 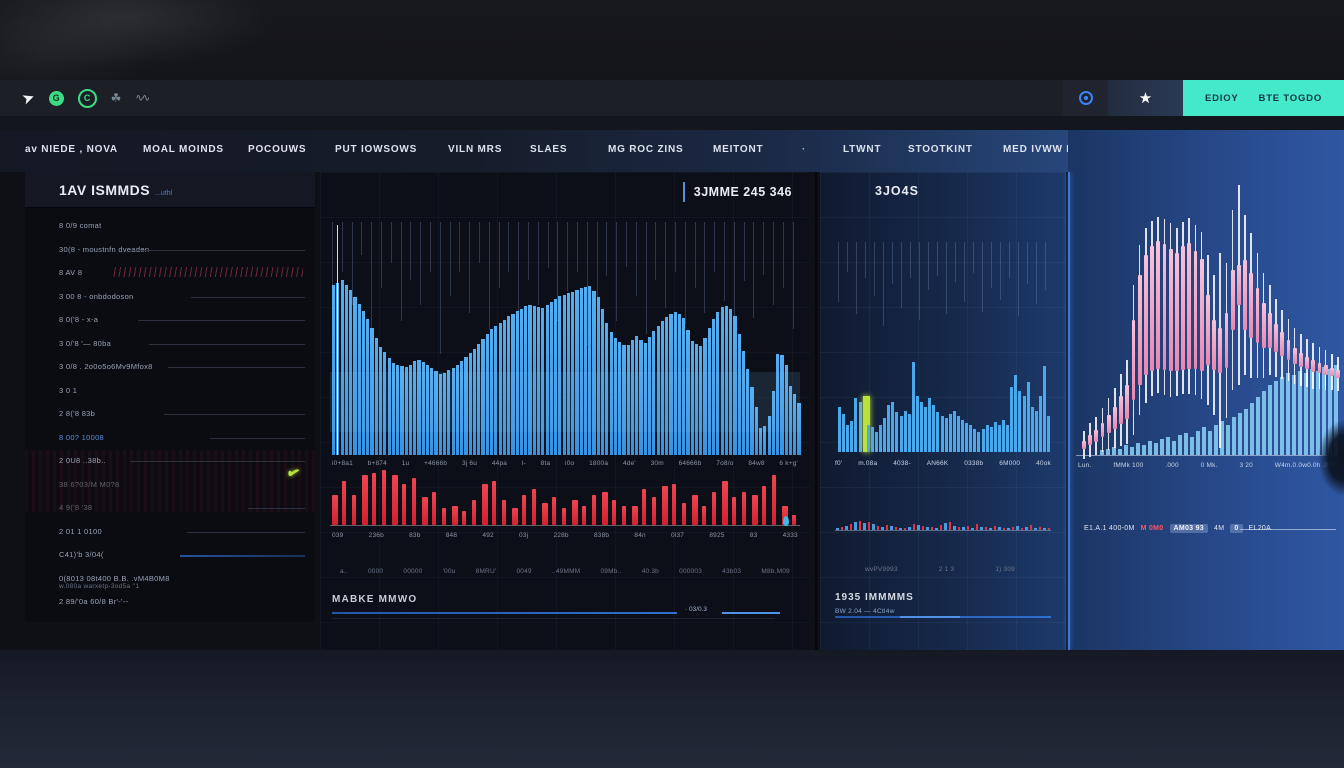 I want to click on axis-tick-label: 3j 6u, so click(x=469, y=463).